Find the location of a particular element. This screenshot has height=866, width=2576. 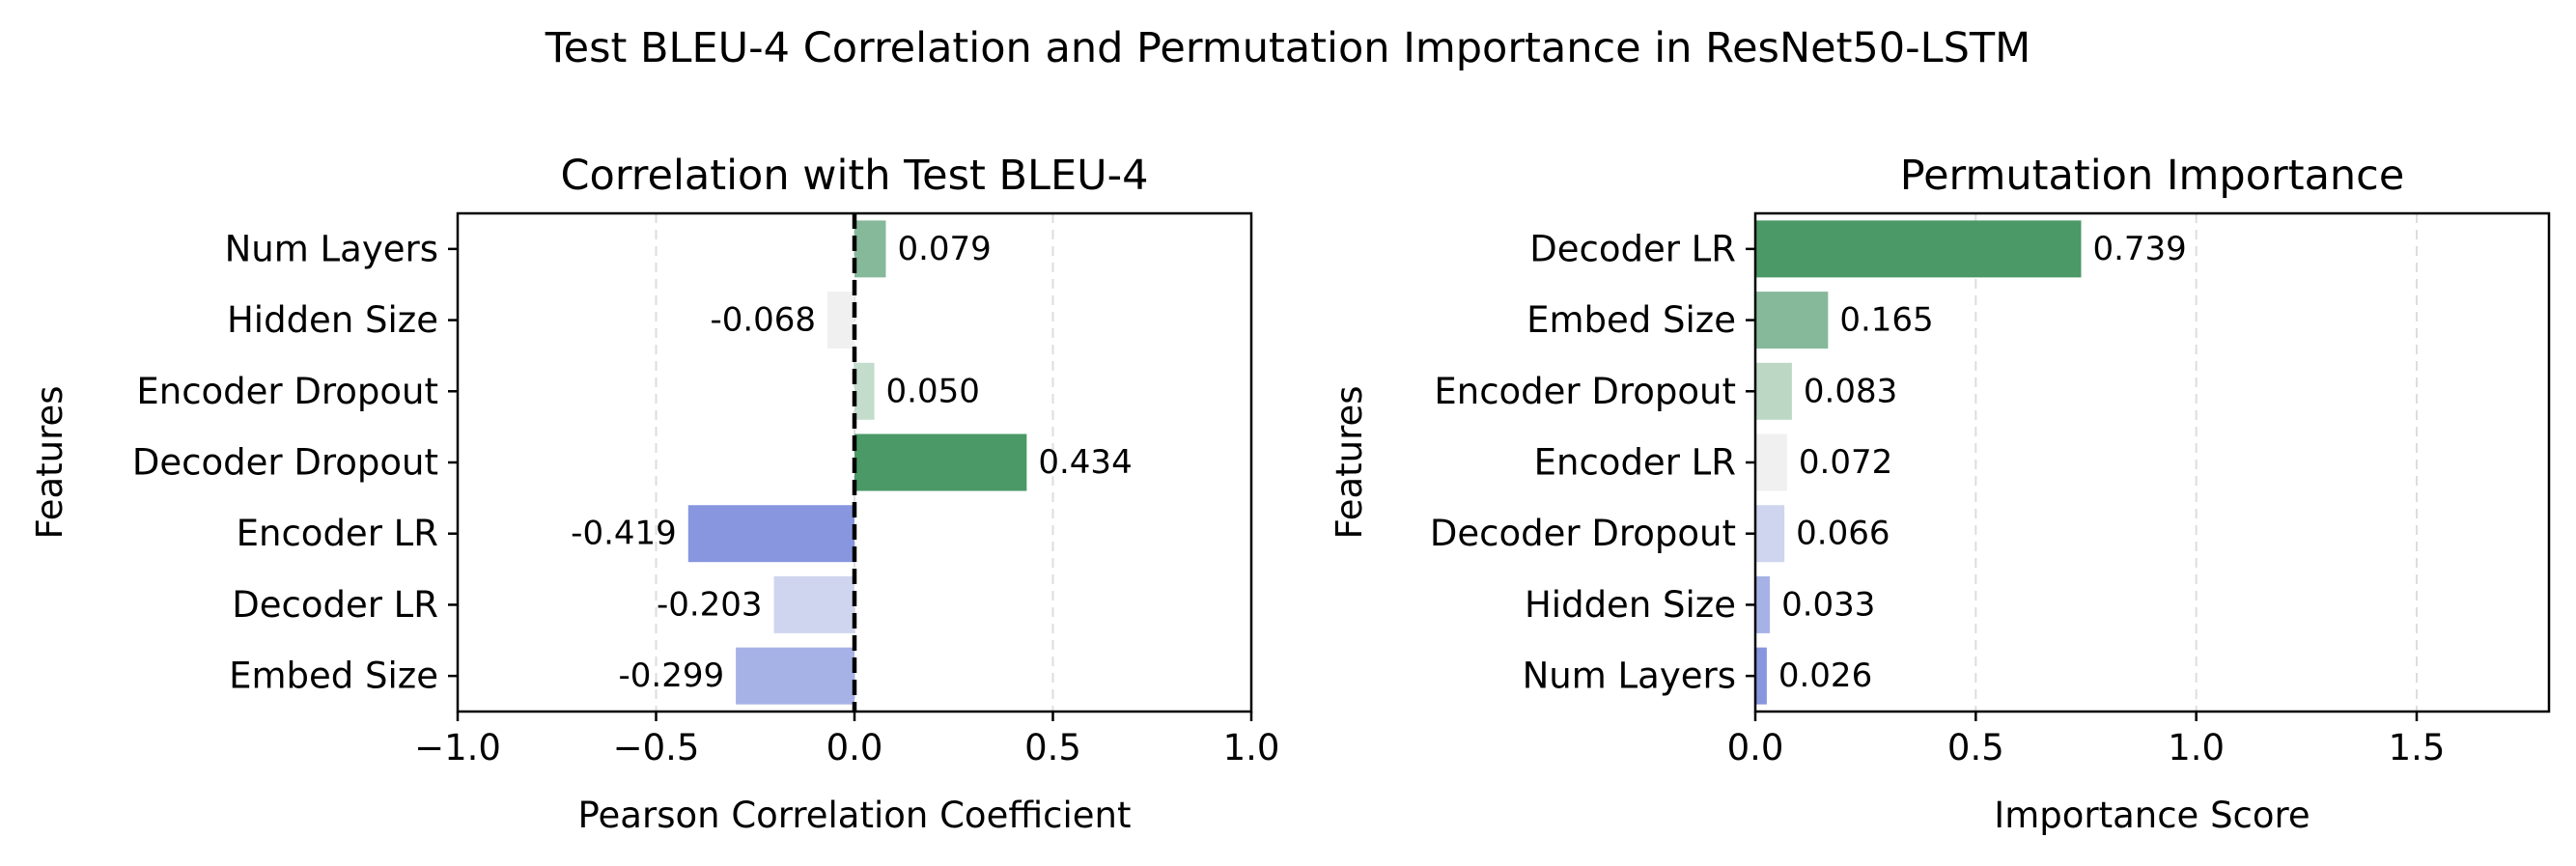

chart0-xaxis-label: Pearson Correlation Coefficient is located at coordinates (855, 815).